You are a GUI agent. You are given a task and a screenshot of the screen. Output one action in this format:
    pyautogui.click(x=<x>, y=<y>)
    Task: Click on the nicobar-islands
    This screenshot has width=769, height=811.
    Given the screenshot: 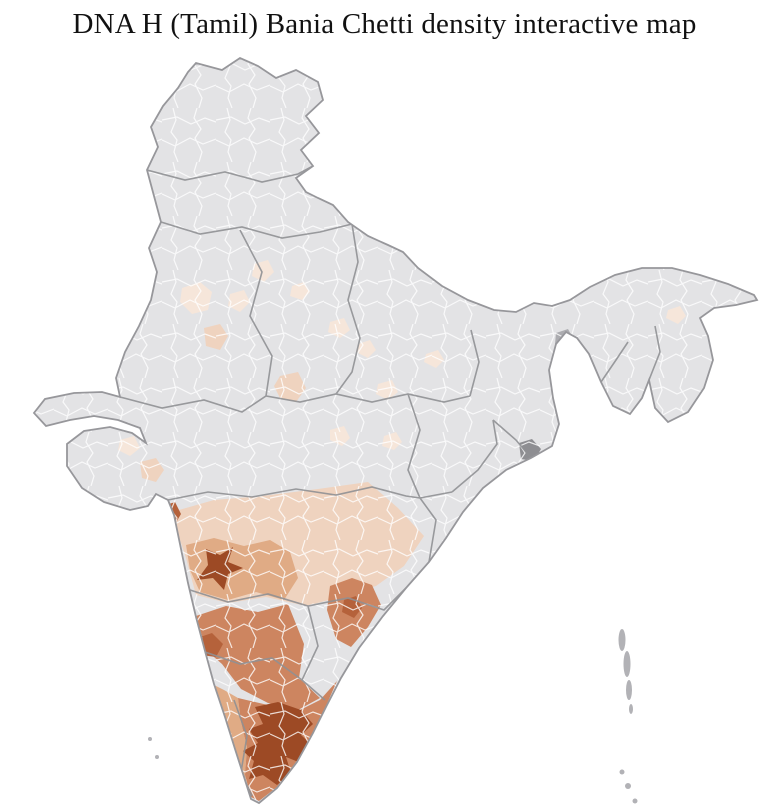 What is the action you would take?
    pyautogui.click(x=628, y=786)
    